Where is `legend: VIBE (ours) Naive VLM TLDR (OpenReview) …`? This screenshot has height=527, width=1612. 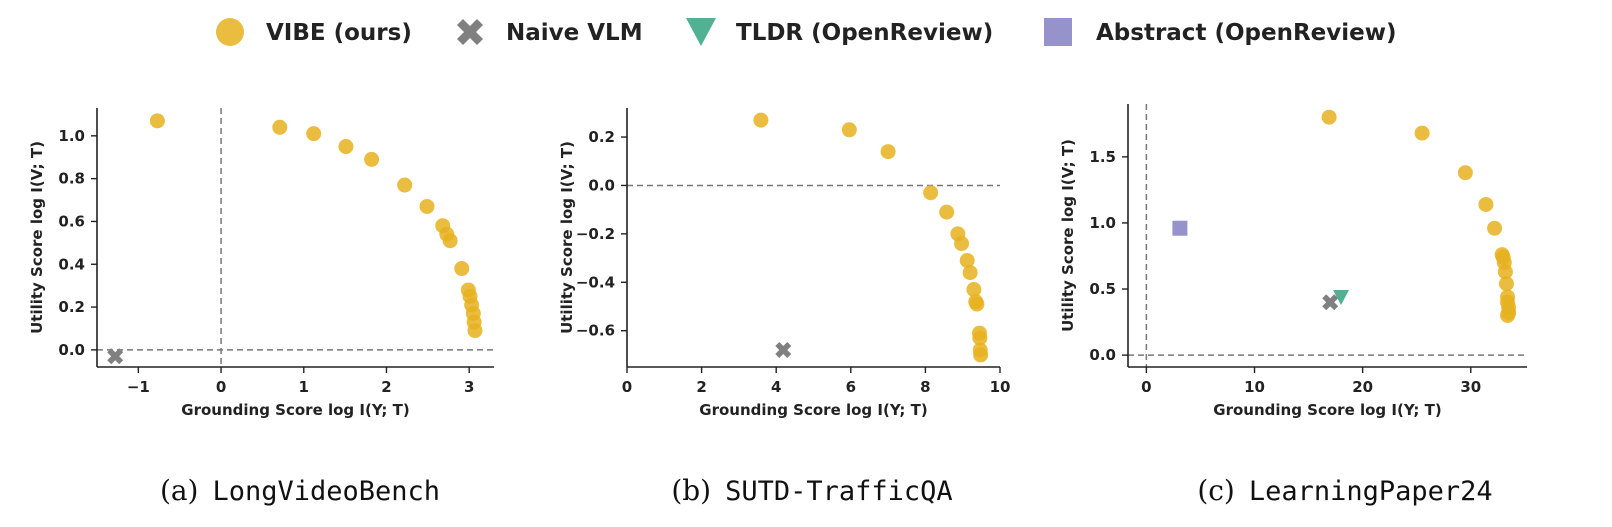 legend: VIBE (ours) Naive VLM TLDR (OpenReview) … is located at coordinates (806, 32).